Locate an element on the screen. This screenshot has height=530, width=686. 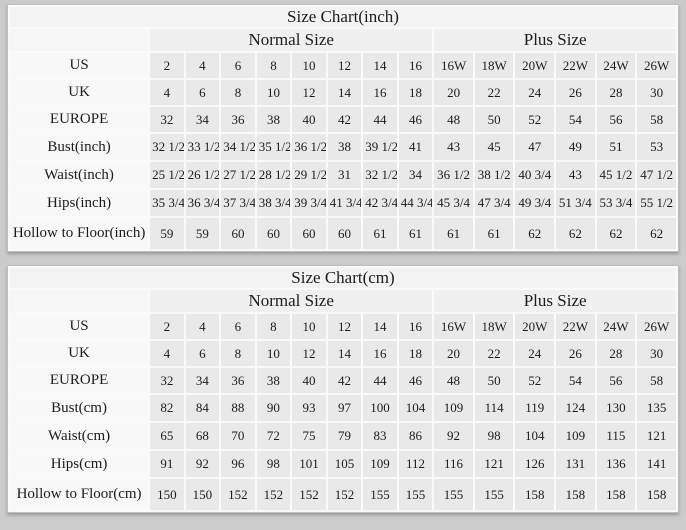
size-cell: 92 is located at coordinates (453, 436).